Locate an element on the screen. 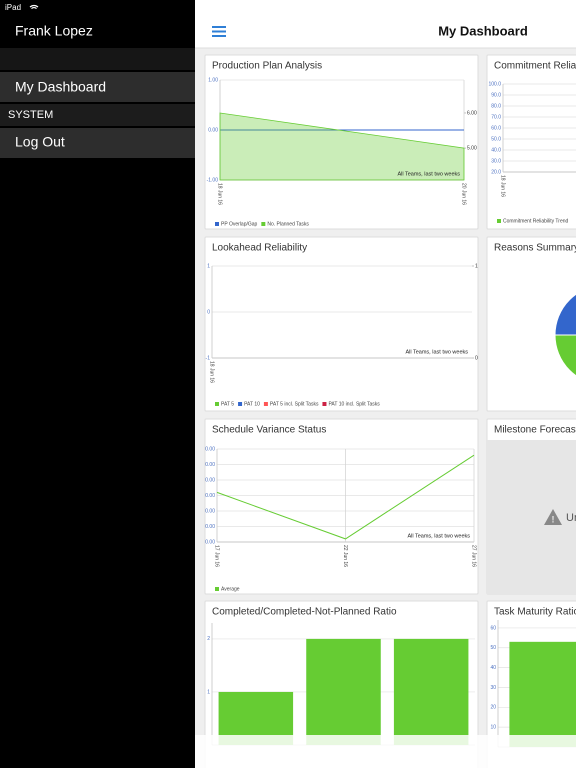 Image resolution: width=576 pixels, height=768 pixels. menu-button is located at coordinates (219, 31).